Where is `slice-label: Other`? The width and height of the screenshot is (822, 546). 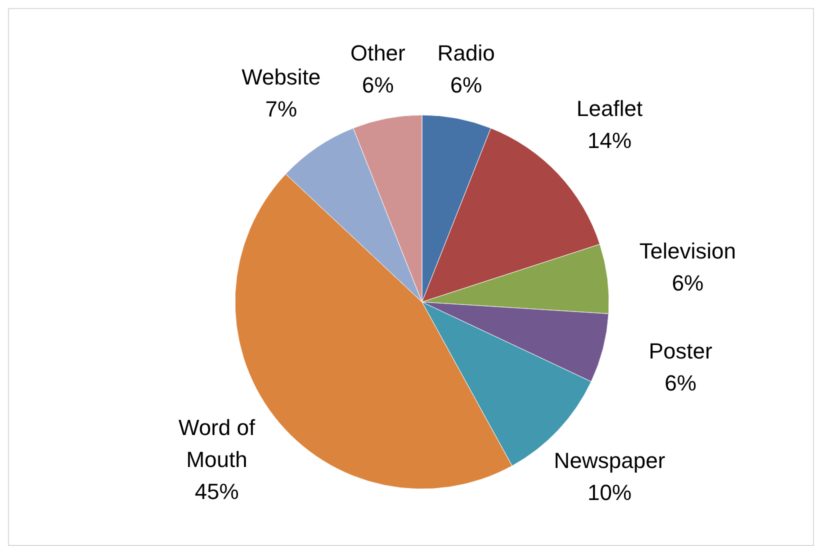
slice-label: Other is located at coordinates (378, 53).